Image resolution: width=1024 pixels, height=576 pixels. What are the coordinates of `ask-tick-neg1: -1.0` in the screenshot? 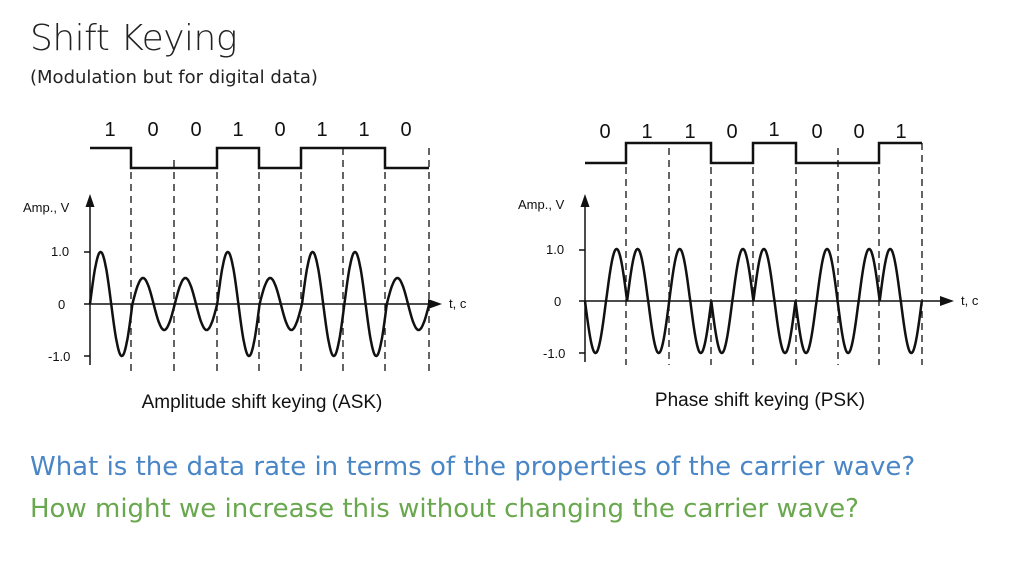 It's located at (59, 356).